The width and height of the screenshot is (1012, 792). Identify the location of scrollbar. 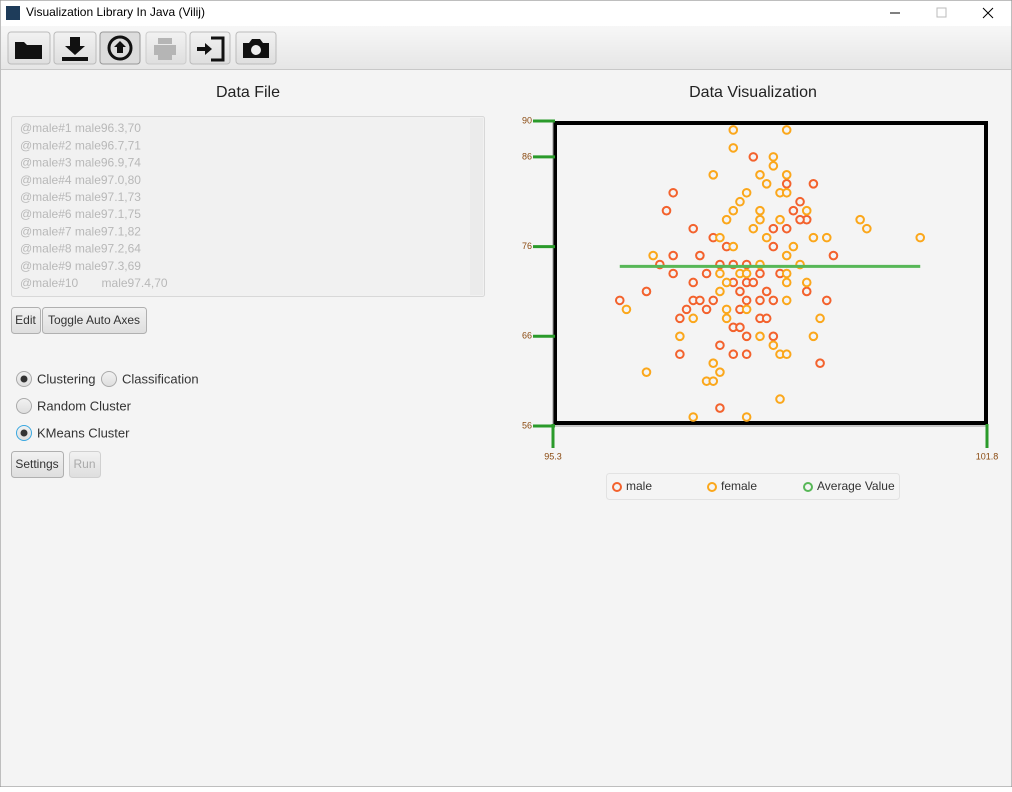
(476, 206).